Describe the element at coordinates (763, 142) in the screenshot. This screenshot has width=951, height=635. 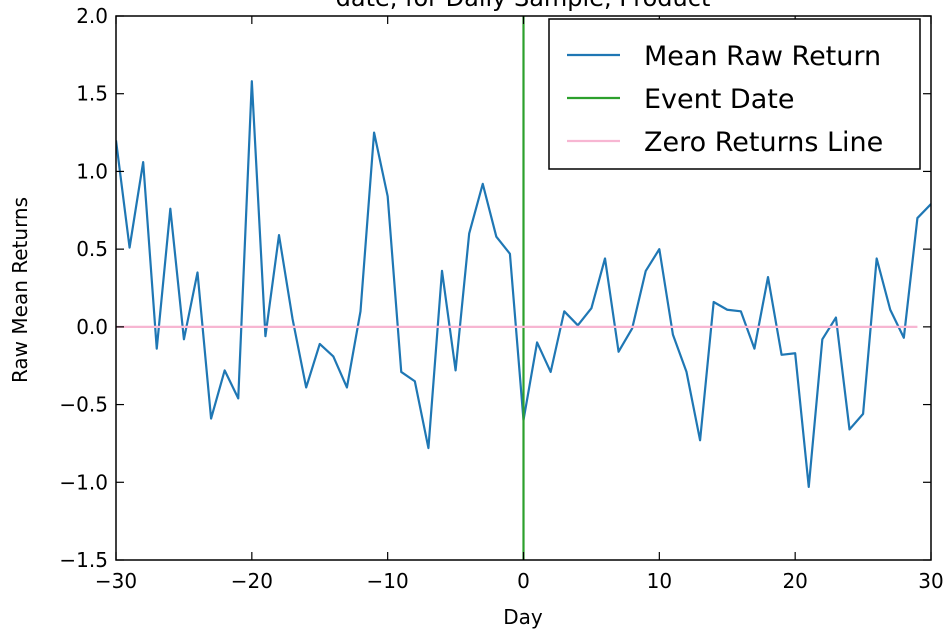
I see `legend-entry-label: Zero Returns Line` at that location.